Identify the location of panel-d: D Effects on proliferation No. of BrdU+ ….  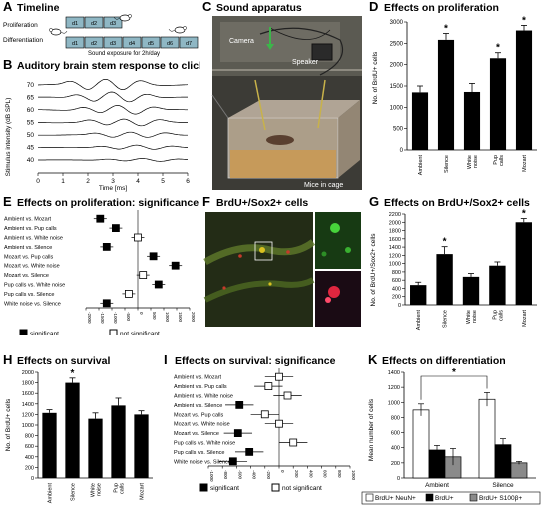
(453, 96).